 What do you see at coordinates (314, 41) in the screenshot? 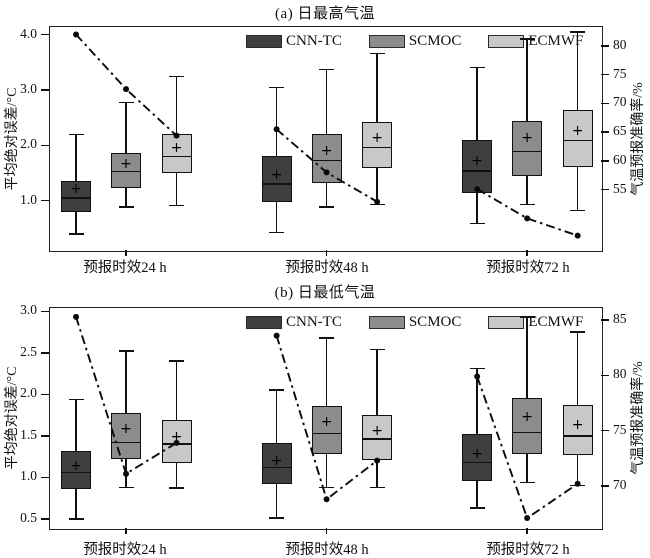
I see `legend-label-cnn-tc: CNN-TC` at bounding box center [314, 41].